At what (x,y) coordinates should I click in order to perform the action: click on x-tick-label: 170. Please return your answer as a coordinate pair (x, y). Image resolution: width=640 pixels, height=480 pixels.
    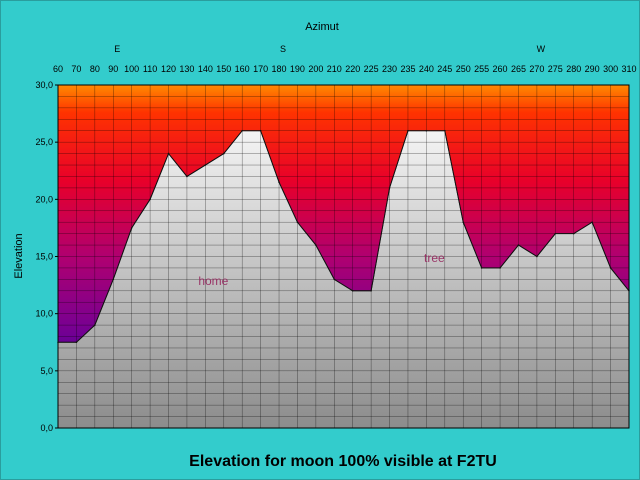
    Looking at the image, I should click on (260, 69).